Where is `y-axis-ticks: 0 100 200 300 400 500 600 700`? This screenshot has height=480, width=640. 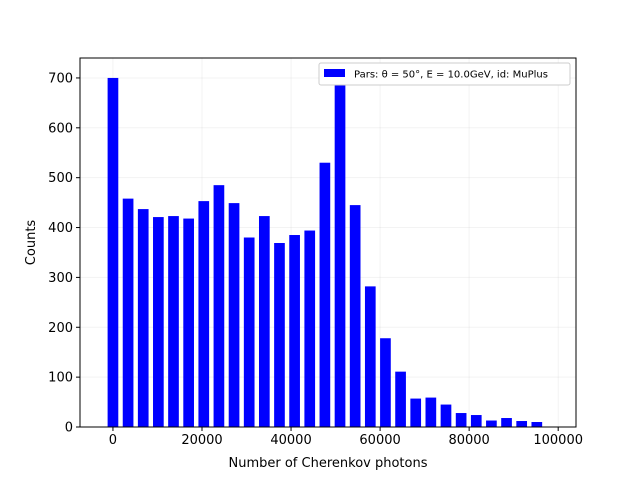 y-axis-ticks: 0 100 200 300 400 500 600 700 is located at coordinates (64, 253).